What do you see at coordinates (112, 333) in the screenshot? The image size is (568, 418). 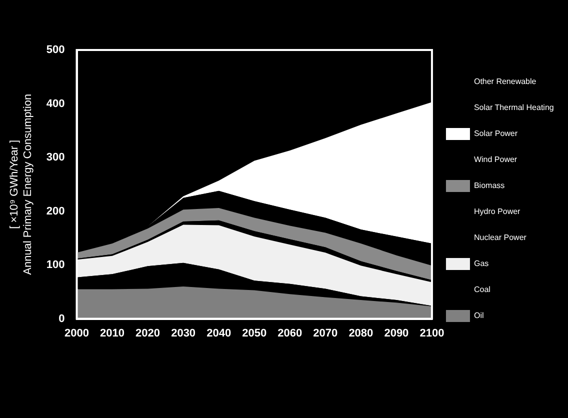 I see `x-tick-label: 2010` at bounding box center [112, 333].